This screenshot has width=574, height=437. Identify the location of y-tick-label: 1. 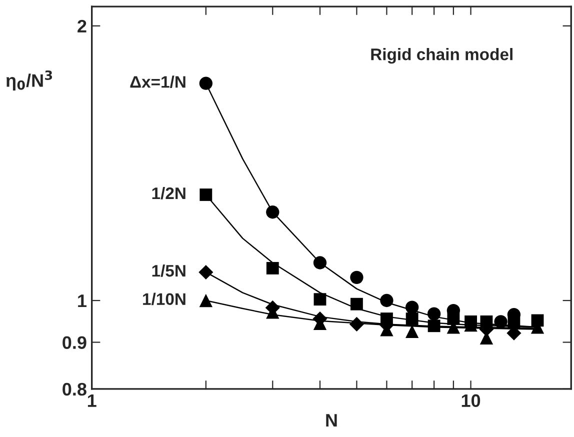
(82, 301).